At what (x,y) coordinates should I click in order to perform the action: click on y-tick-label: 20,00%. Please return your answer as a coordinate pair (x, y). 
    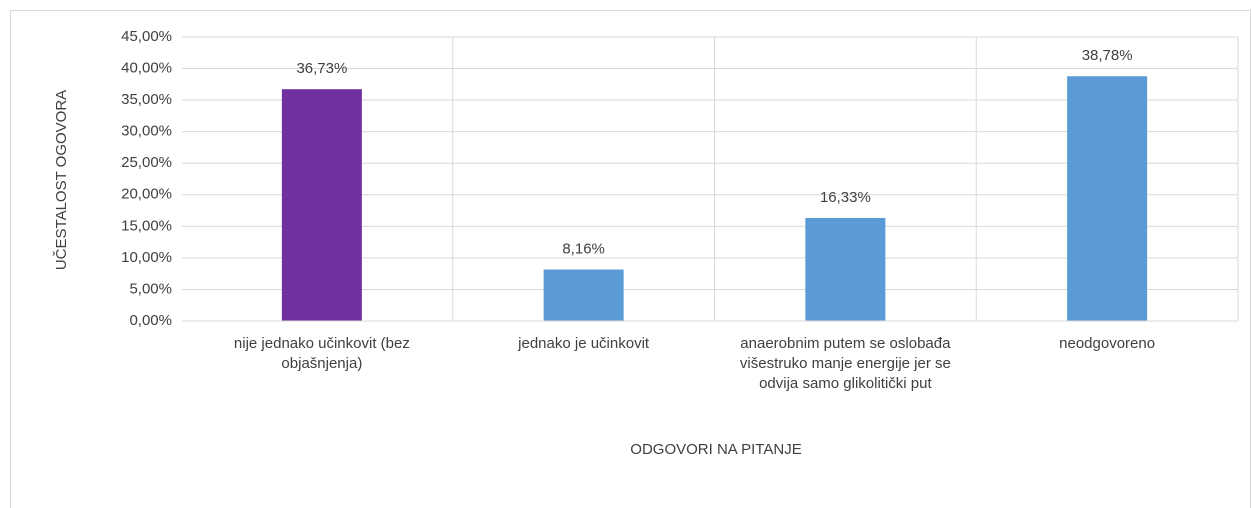
    Looking at the image, I should click on (146, 194).